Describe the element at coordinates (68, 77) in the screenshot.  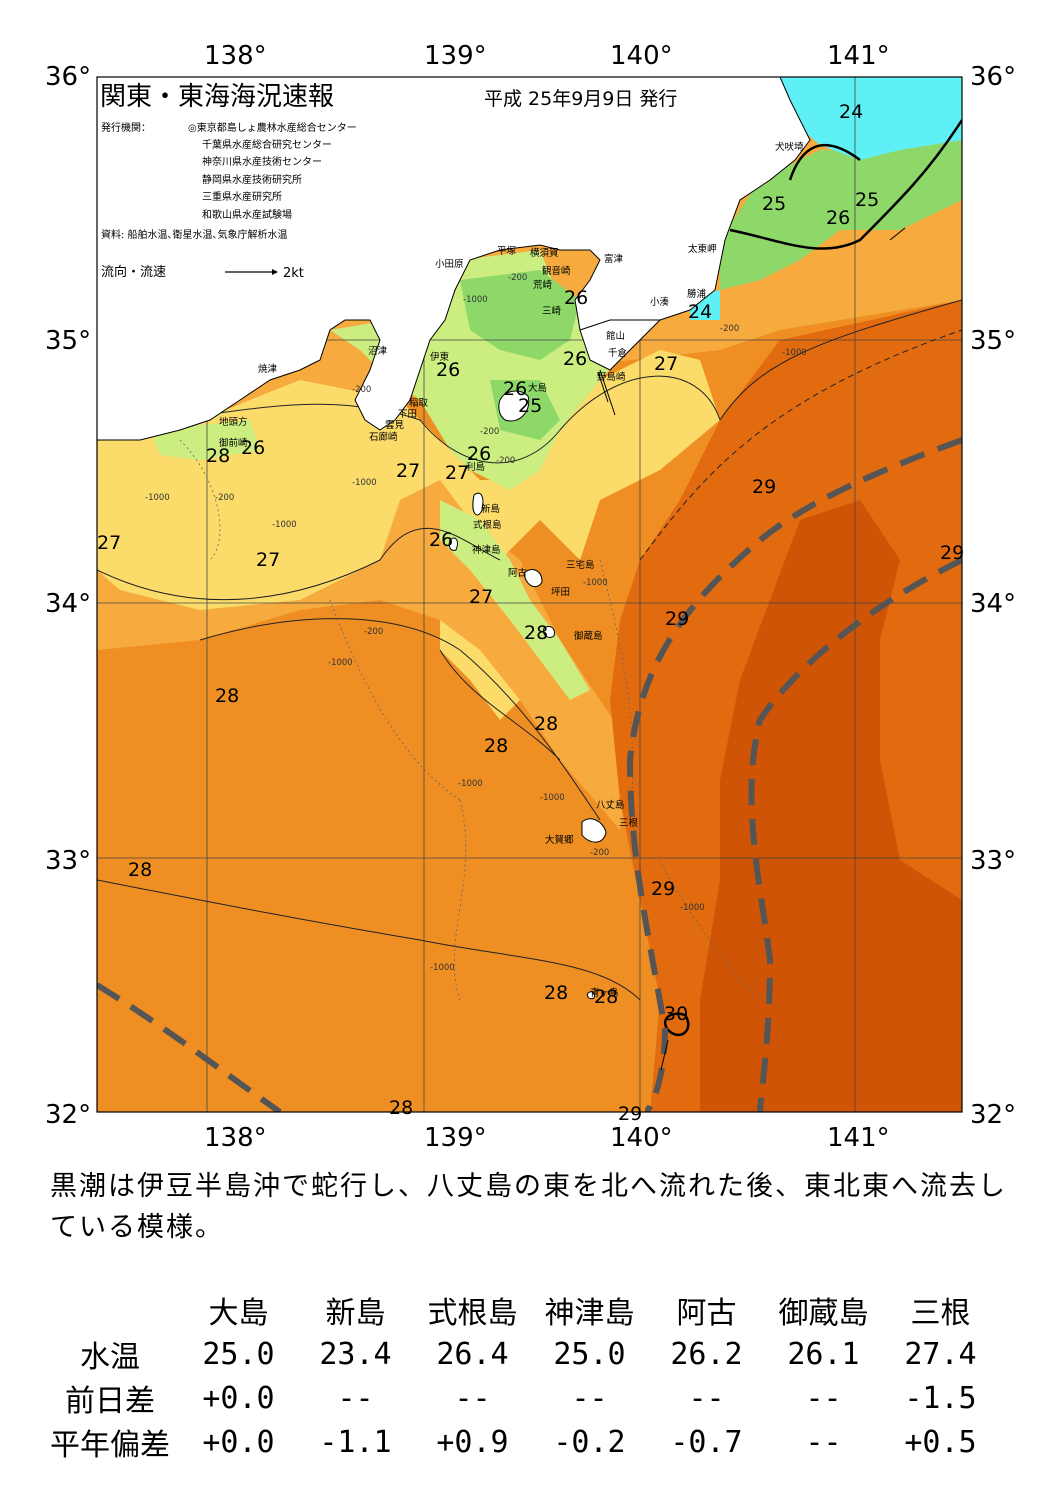
I see `lat-label-left-36: 36°` at that location.